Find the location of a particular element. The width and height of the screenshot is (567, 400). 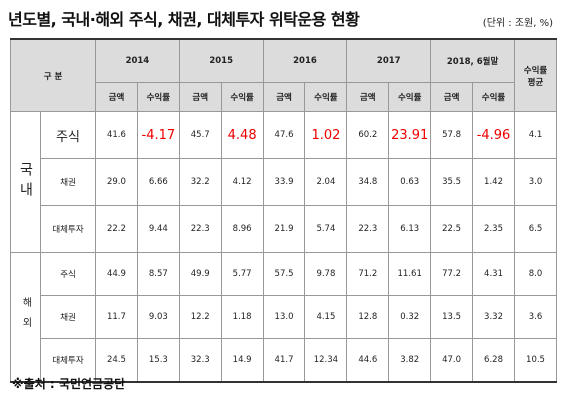

table-cell: 15.3 is located at coordinates (158, 360).